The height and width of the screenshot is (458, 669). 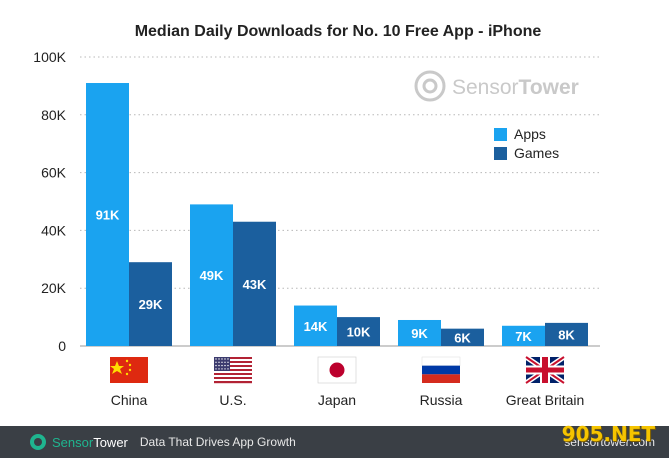 I want to click on x-axis: China U.S. Japan Russia Great Britain, so click(x=347, y=381).